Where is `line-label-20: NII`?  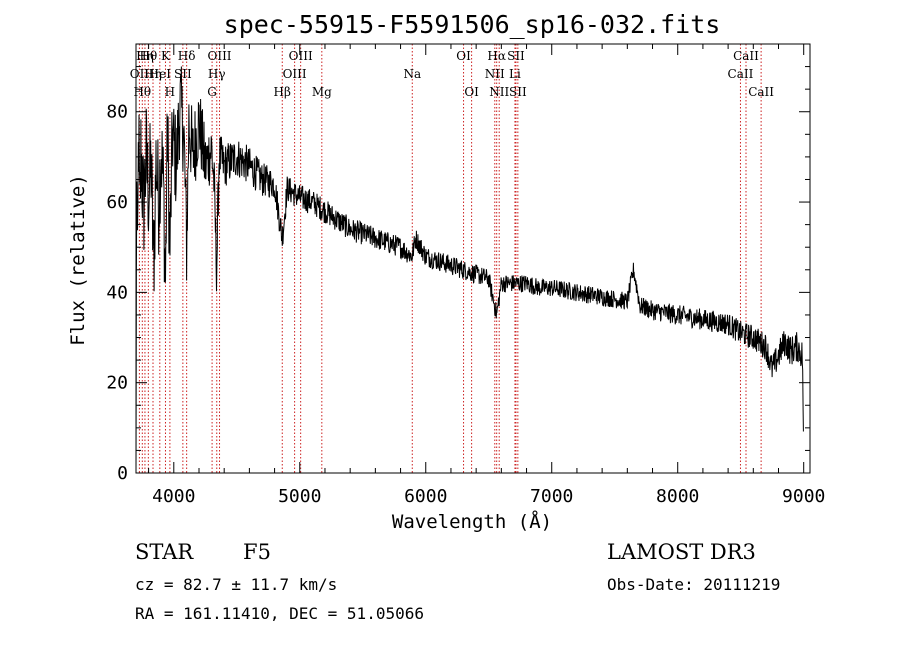
line-label-20: NII is located at coordinates (495, 74).